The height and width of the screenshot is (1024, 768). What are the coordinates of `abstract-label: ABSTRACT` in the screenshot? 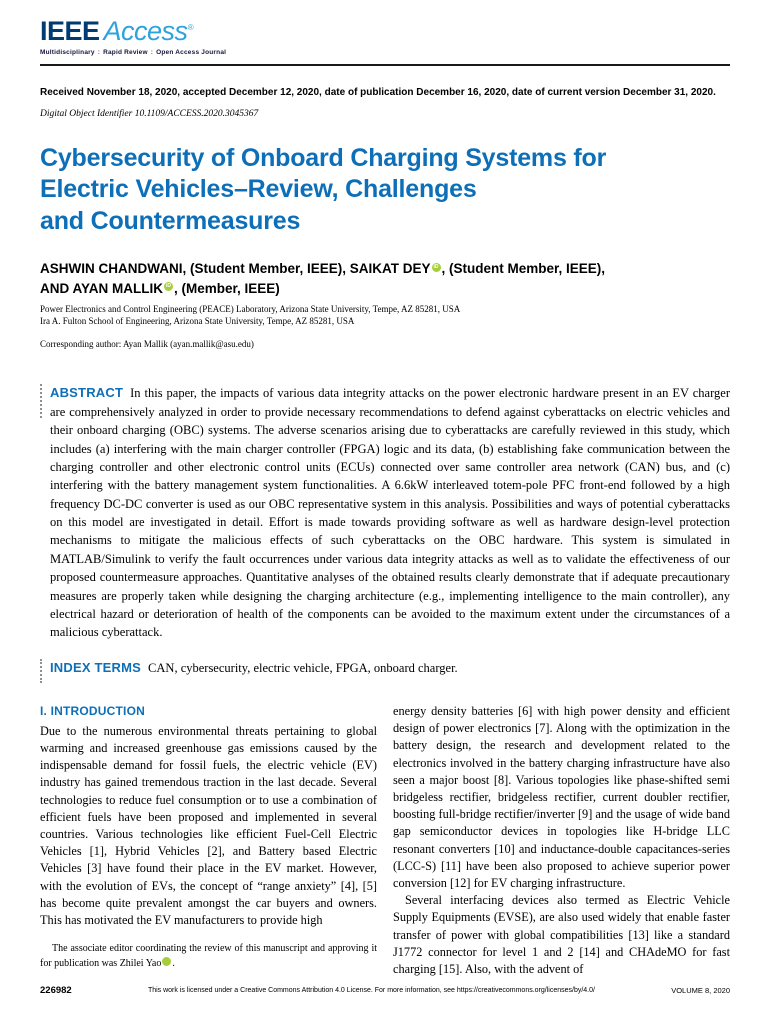 It's located at (87, 393).